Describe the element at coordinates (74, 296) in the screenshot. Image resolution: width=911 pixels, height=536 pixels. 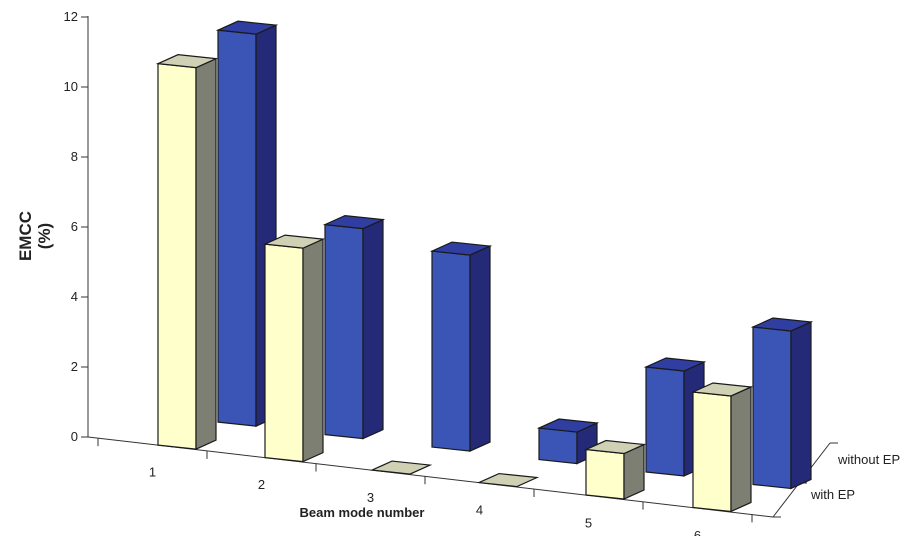
I see `y-tick-label: 4` at that location.